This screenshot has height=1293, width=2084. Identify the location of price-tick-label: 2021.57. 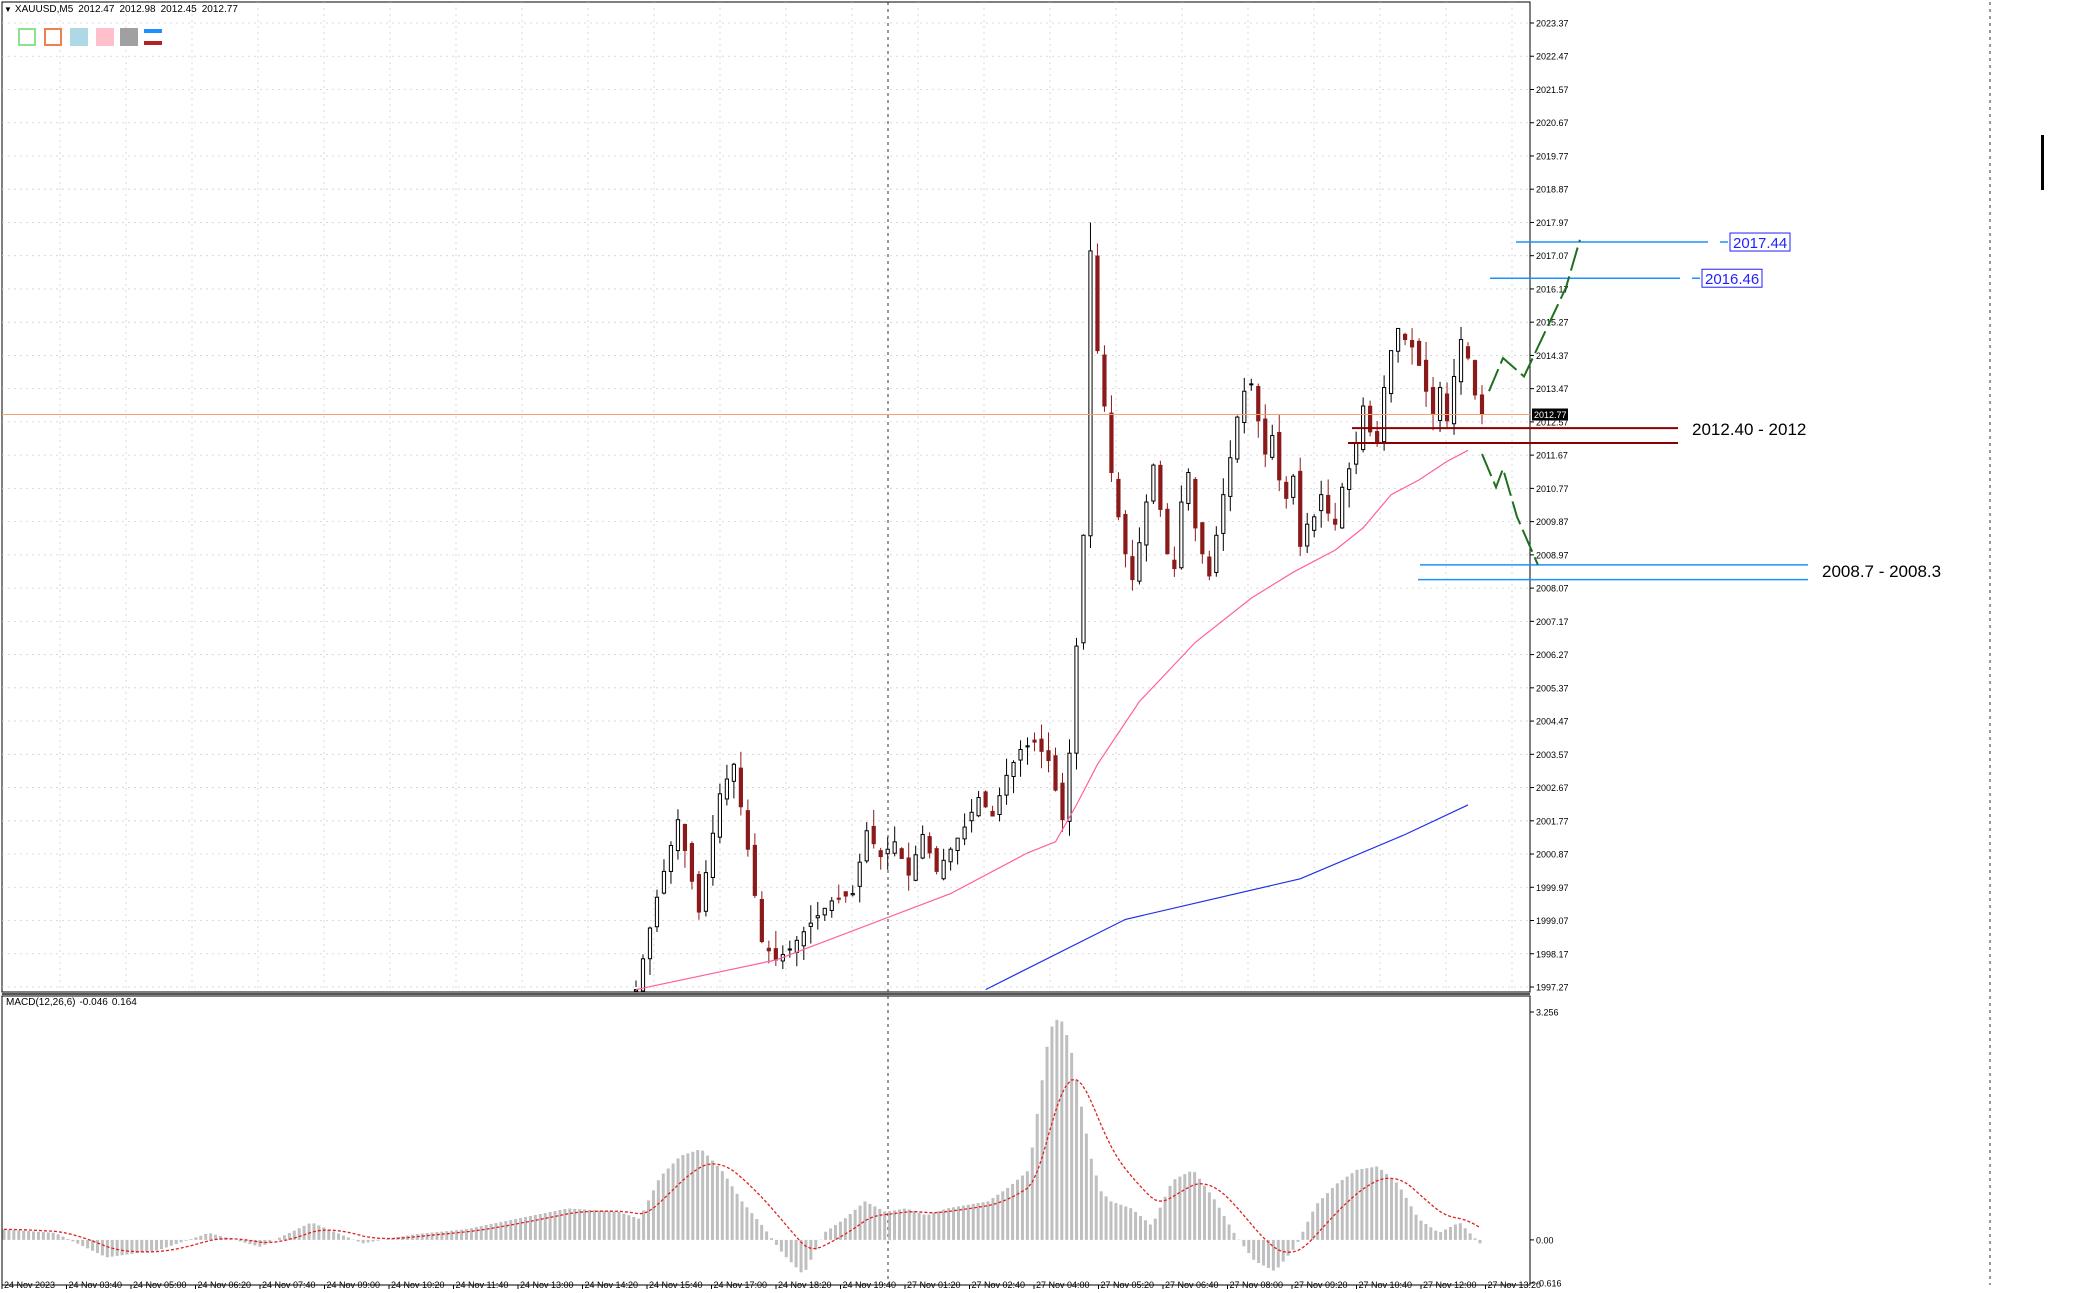
(1552, 90).